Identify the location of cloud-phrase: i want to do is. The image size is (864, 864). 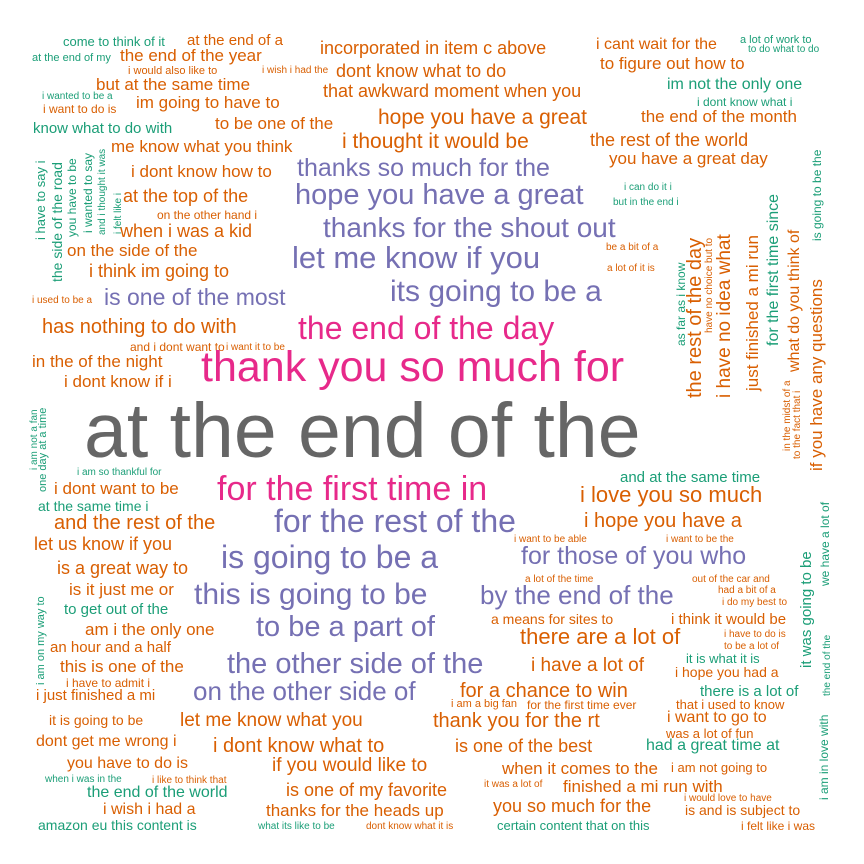
(80, 109).